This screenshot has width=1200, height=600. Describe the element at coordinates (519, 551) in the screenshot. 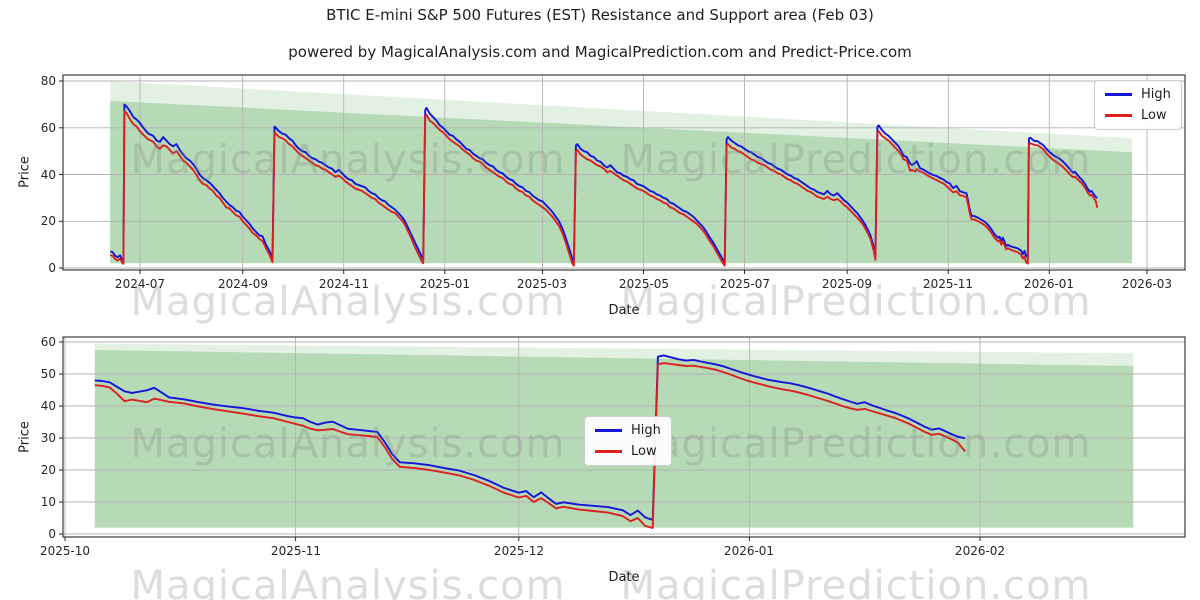

I see `x-tick-label: 2025-12` at that location.